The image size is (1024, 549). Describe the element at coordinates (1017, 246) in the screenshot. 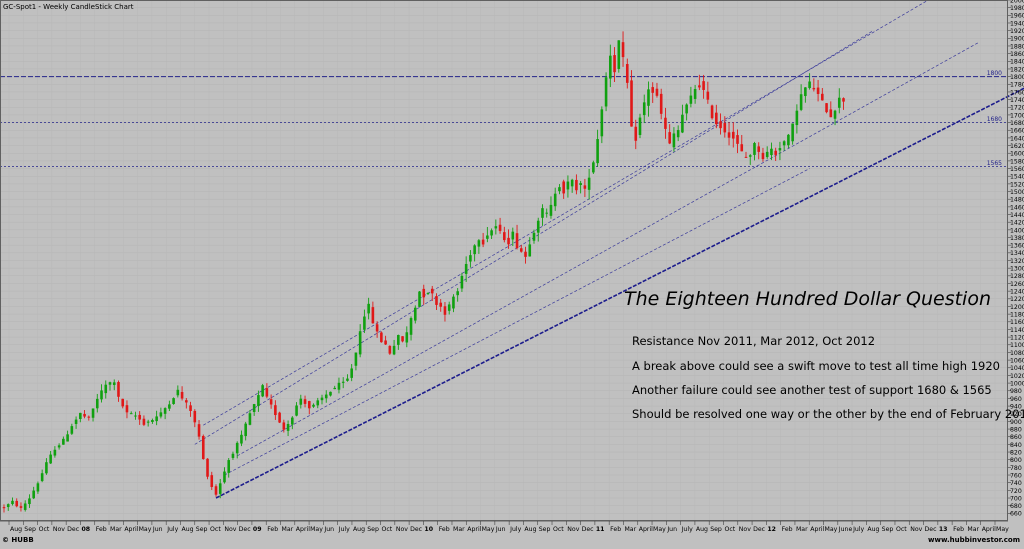

I see `y-tick-label: 1360` at that location.